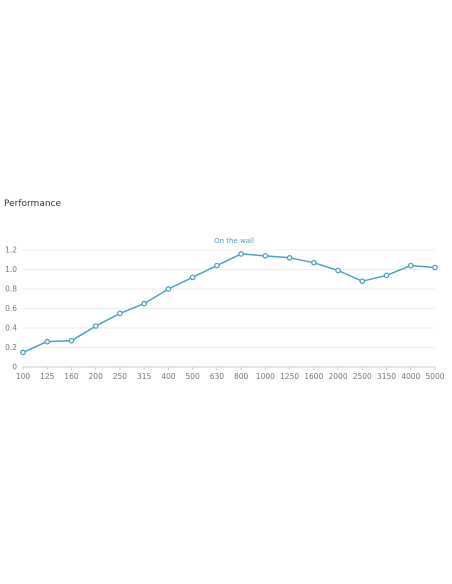  What do you see at coordinates (11, 328) in the screenshot?
I see `y-tick-label-2: 0.4` at bounding box center [11, 328].